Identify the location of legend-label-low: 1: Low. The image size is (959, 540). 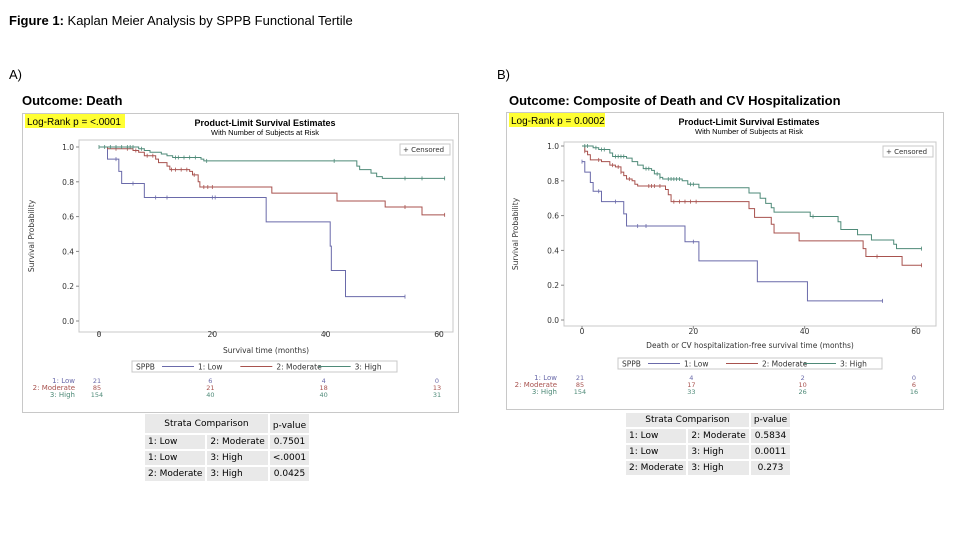
(210, 367).